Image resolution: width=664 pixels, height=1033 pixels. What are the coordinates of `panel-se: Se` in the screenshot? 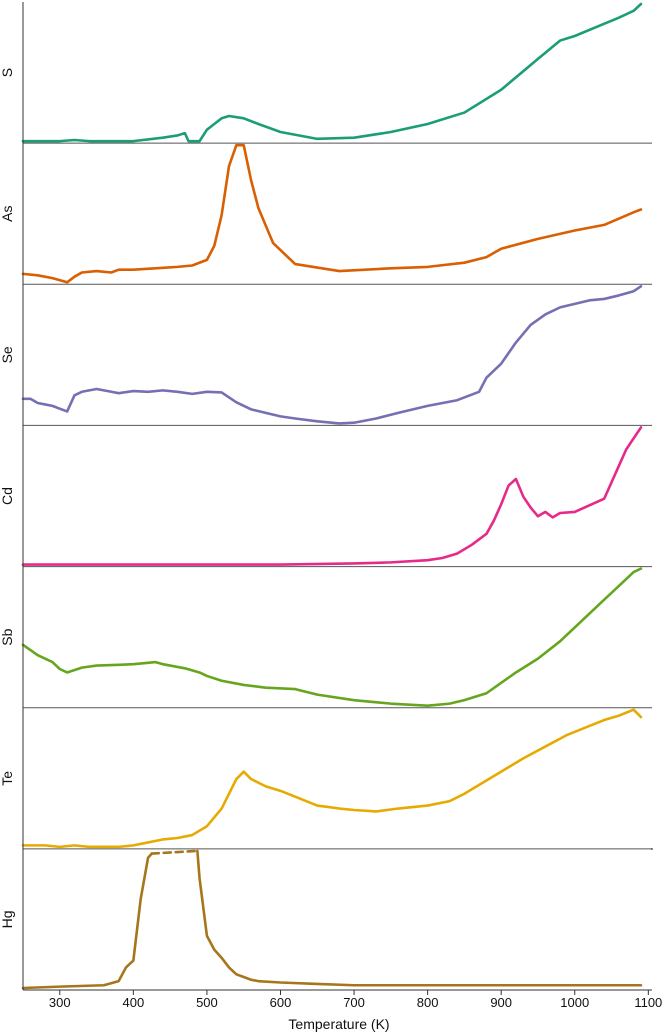 It's located at (326, 355).